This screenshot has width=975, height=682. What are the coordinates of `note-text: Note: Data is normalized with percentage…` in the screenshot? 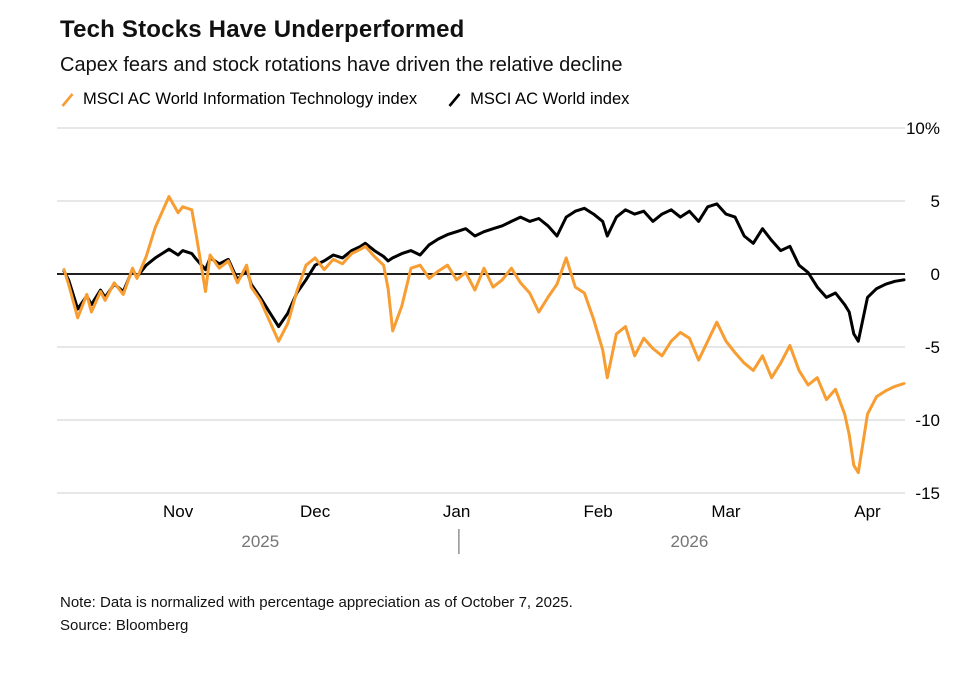 It's located at (316, 602).